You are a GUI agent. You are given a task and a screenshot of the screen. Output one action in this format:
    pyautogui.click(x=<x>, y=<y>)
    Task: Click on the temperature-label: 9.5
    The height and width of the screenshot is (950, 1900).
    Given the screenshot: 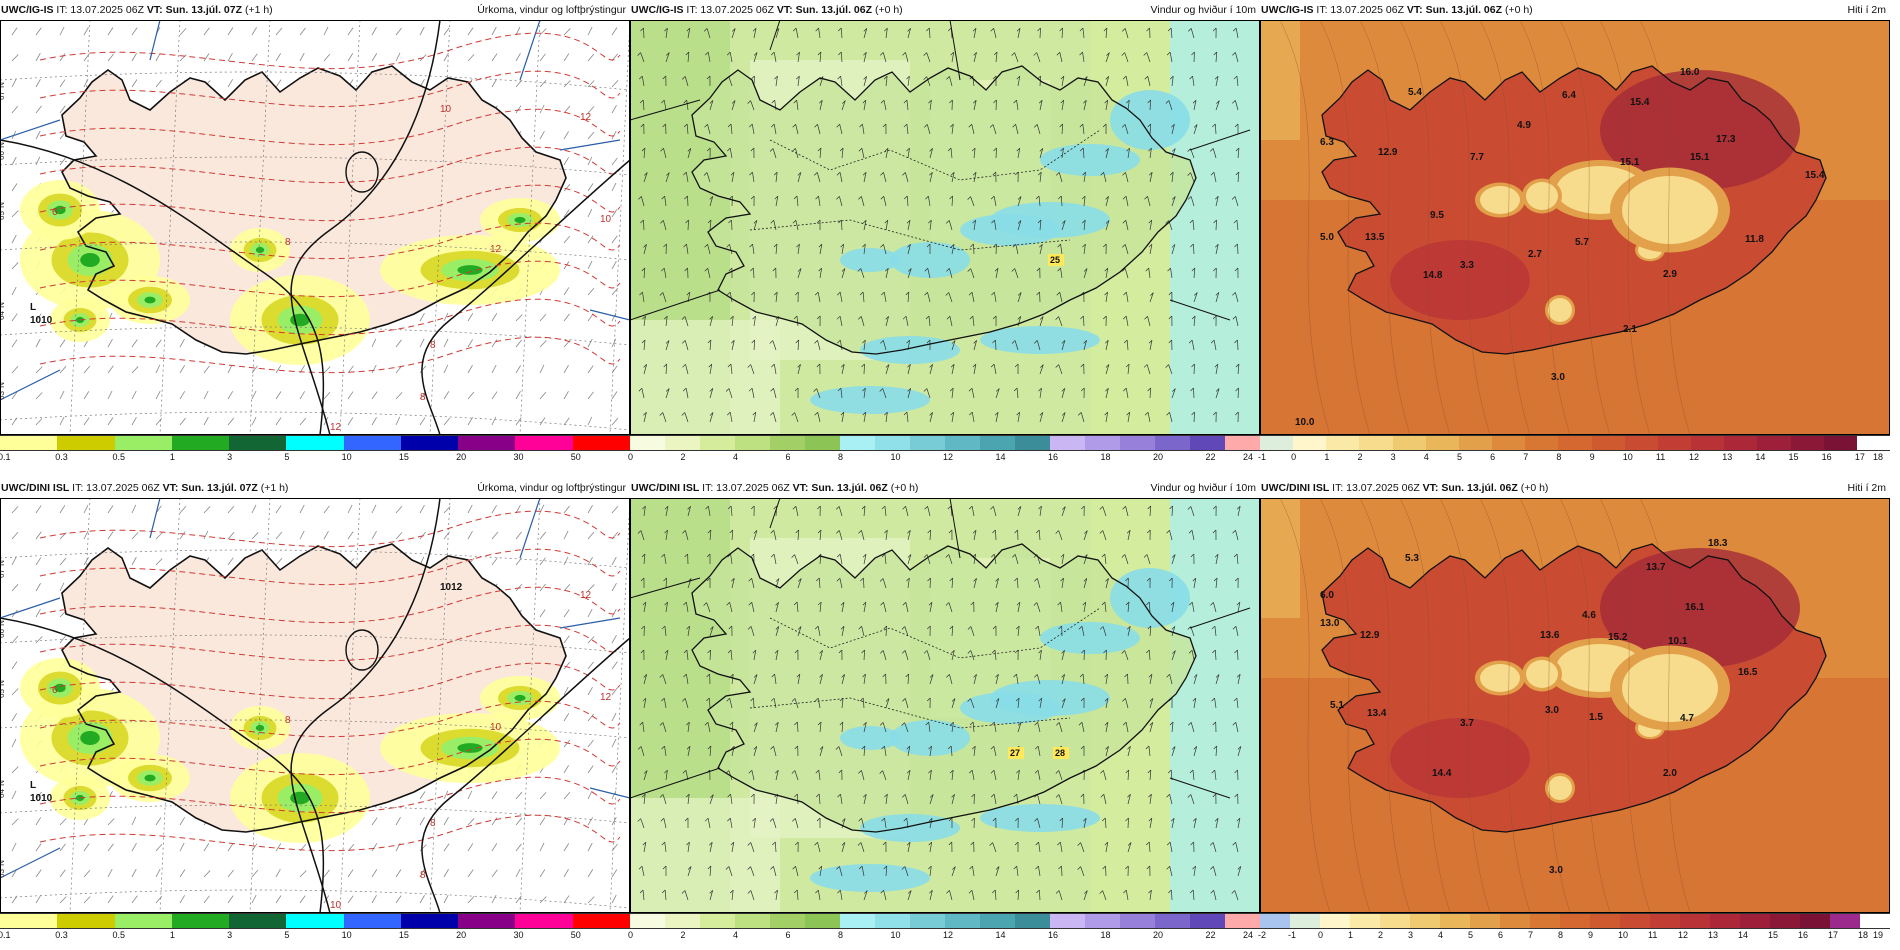 What is the action you would take?
    pyautogui.click(x=1437, y=215)
    